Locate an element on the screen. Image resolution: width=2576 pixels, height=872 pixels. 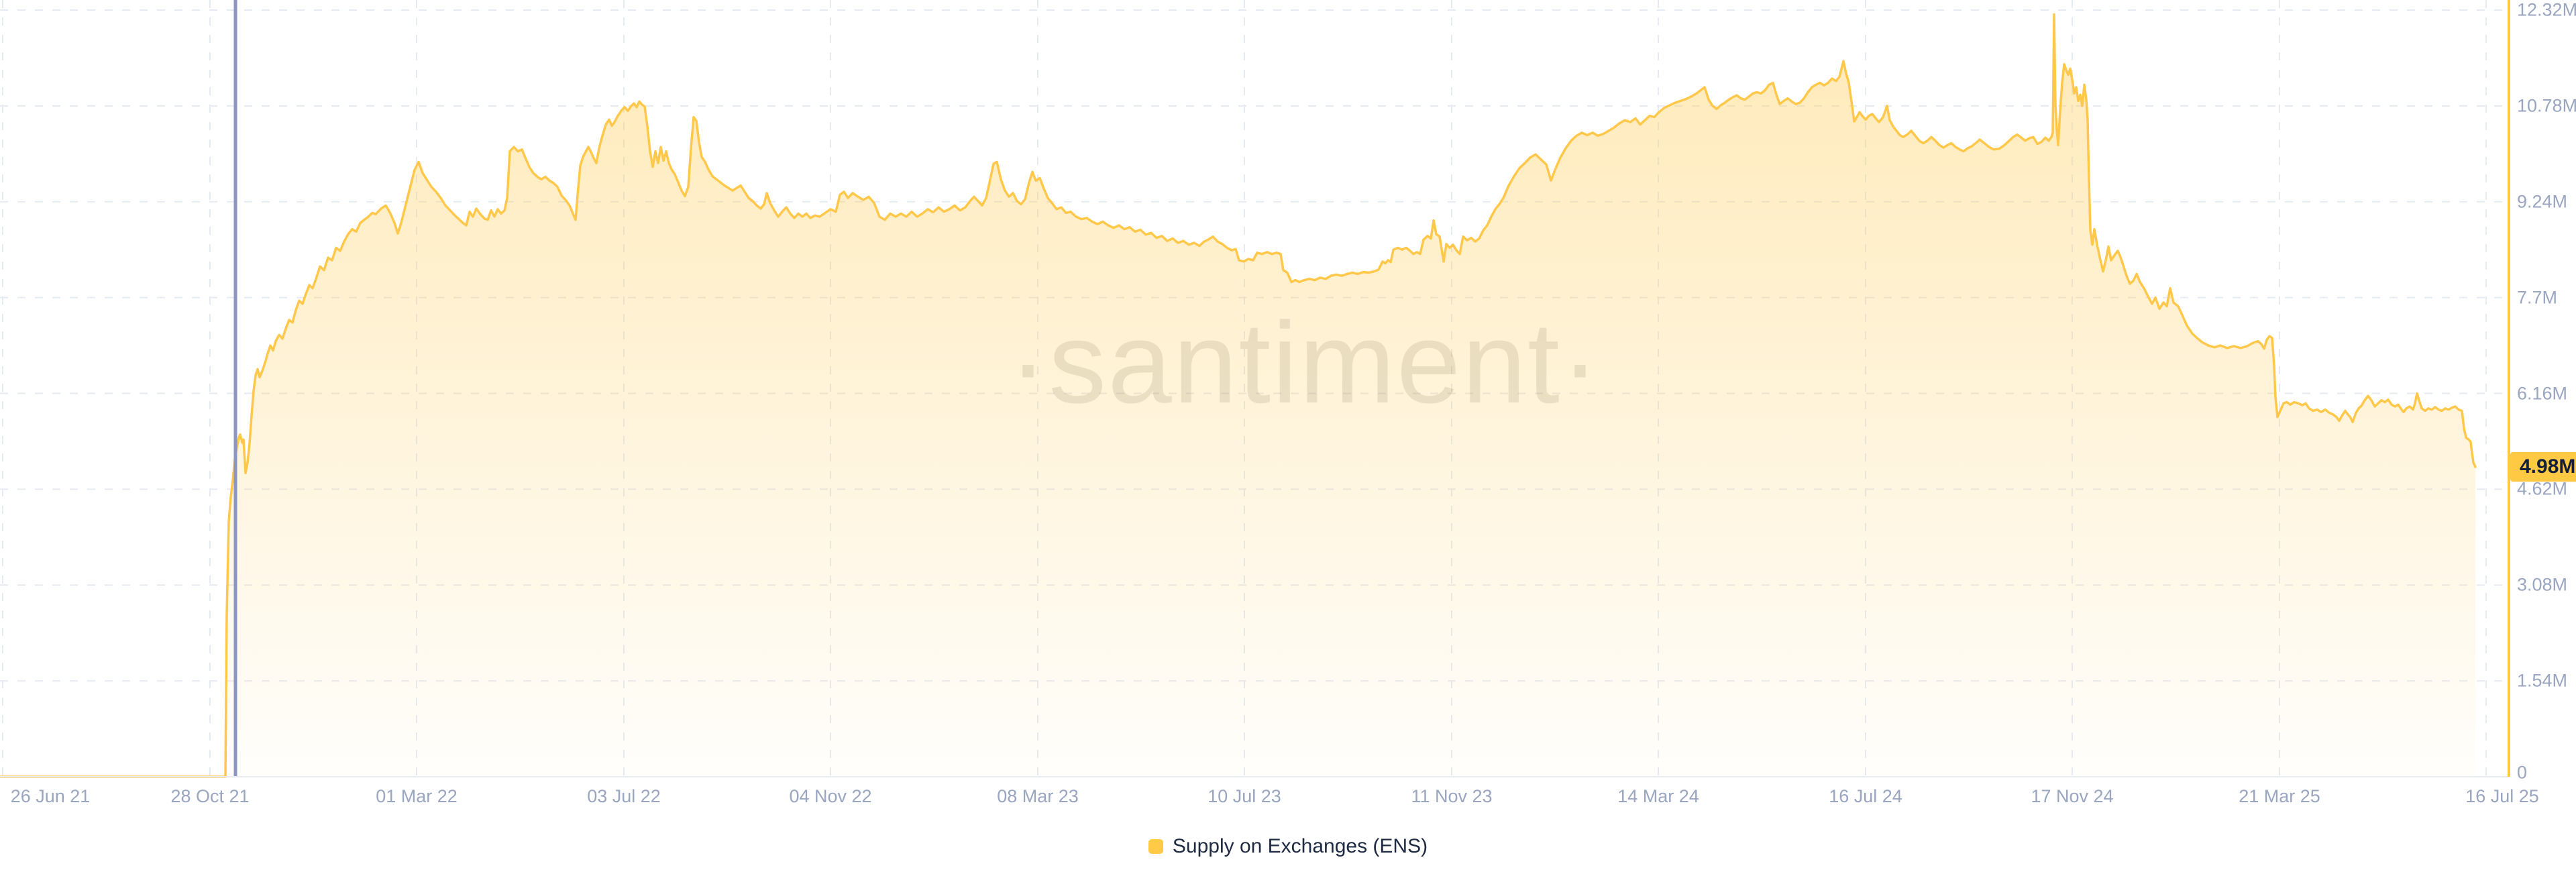
legend: Supply on Exchanges (ENS) is located at coordinates (1288, 846).